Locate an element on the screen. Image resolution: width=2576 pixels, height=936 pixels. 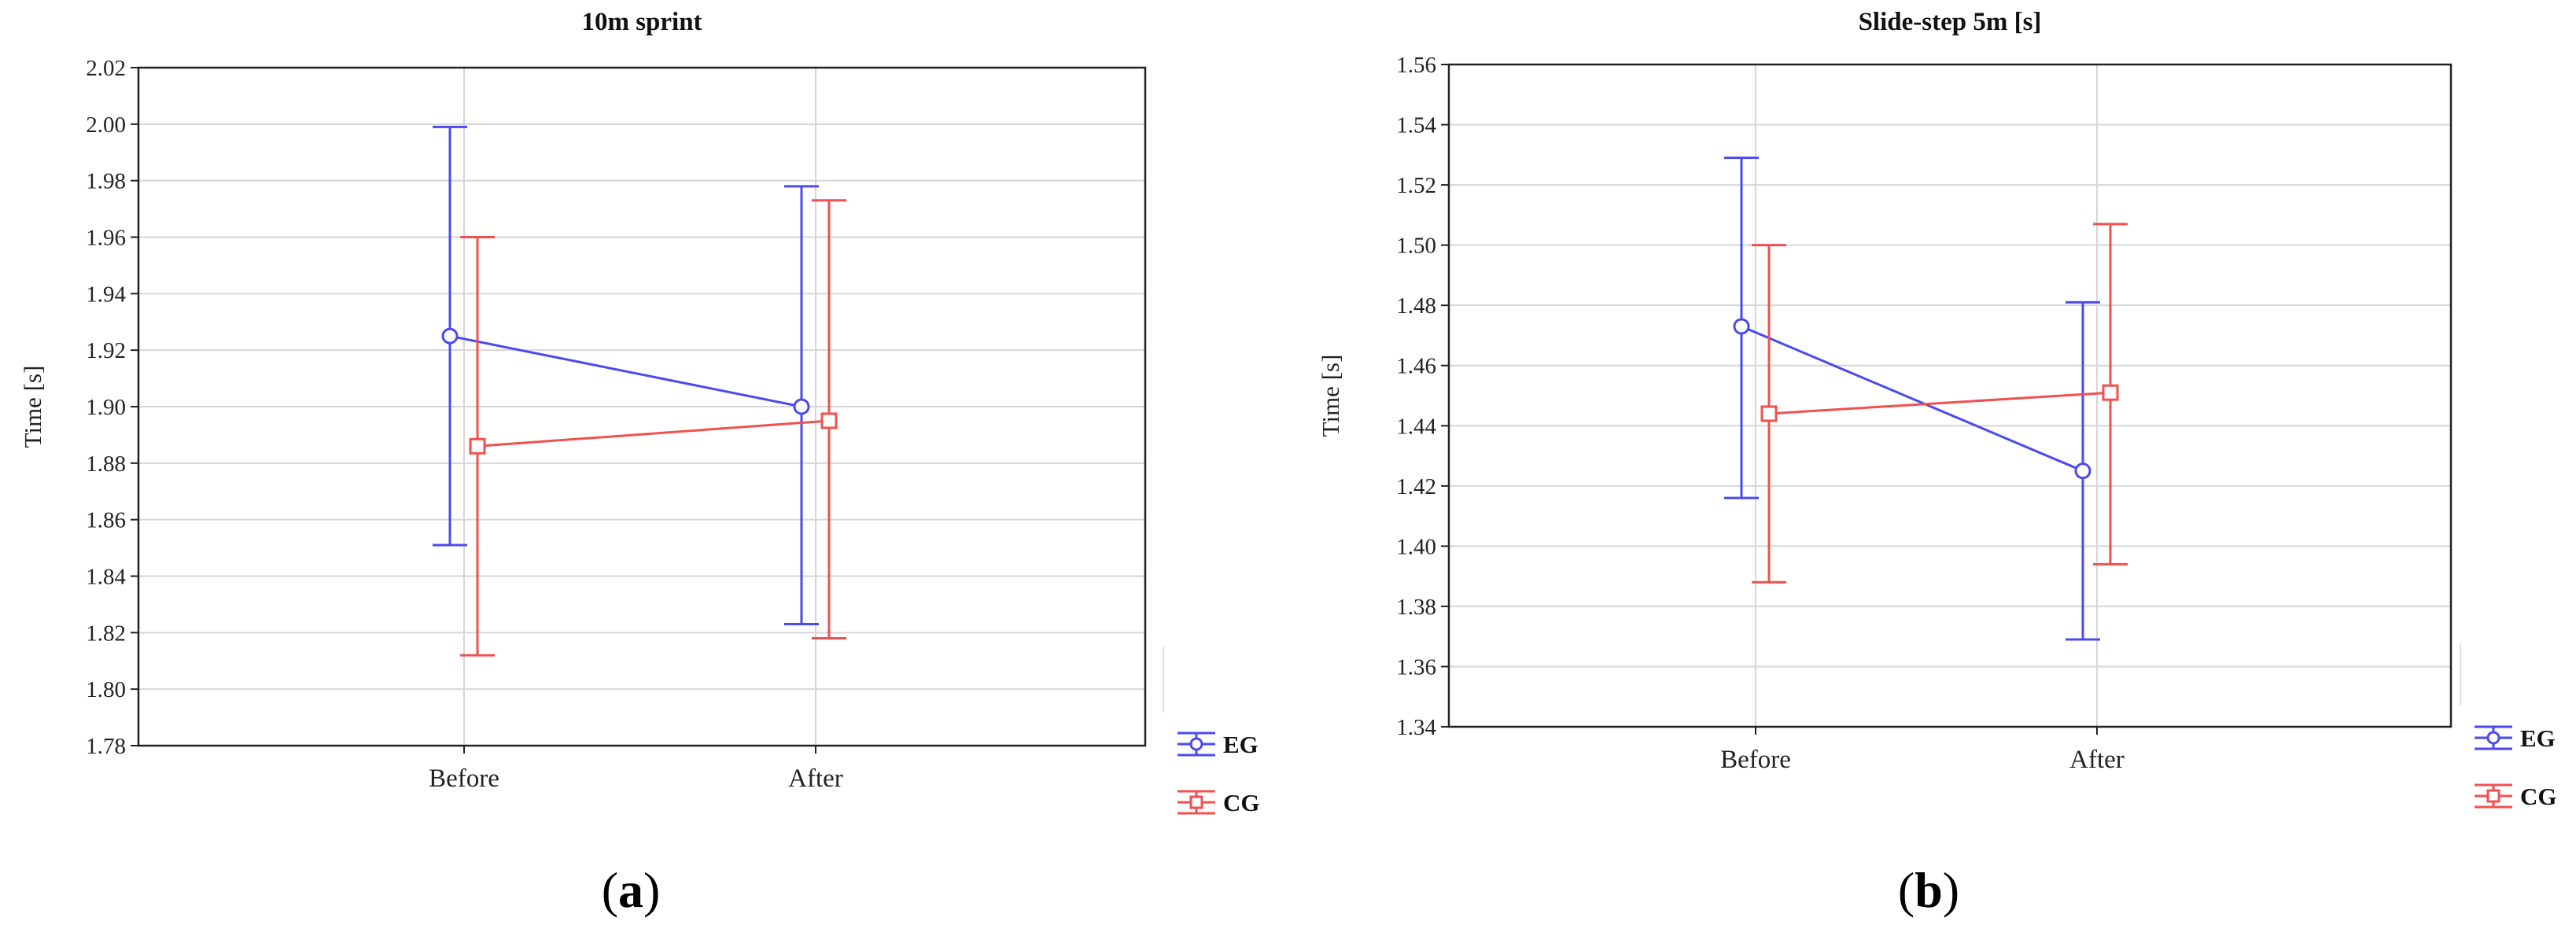
y-tick-label: 2.02 is located at coordinates (106, 68).